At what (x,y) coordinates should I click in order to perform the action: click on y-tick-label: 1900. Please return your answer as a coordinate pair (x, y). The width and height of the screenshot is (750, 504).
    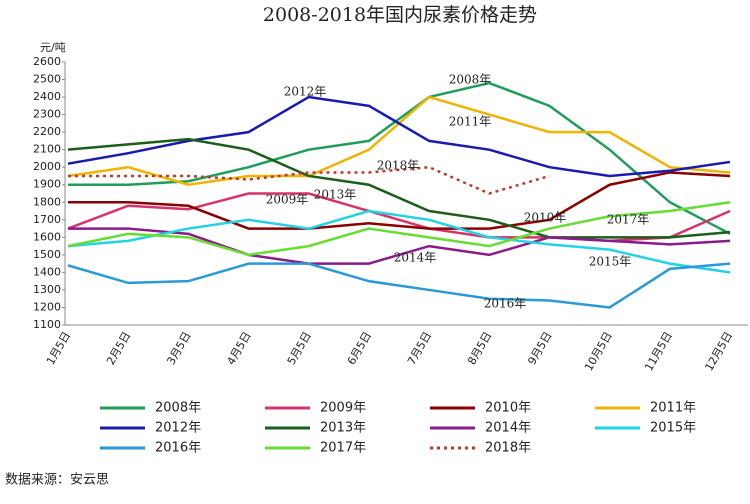
    Looking at the image, I should click on (47, 184).